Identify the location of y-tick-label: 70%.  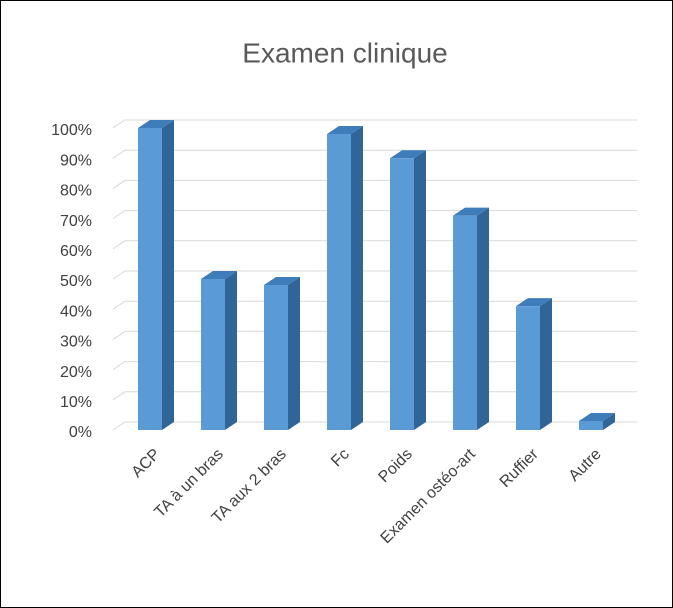
(76, 221).